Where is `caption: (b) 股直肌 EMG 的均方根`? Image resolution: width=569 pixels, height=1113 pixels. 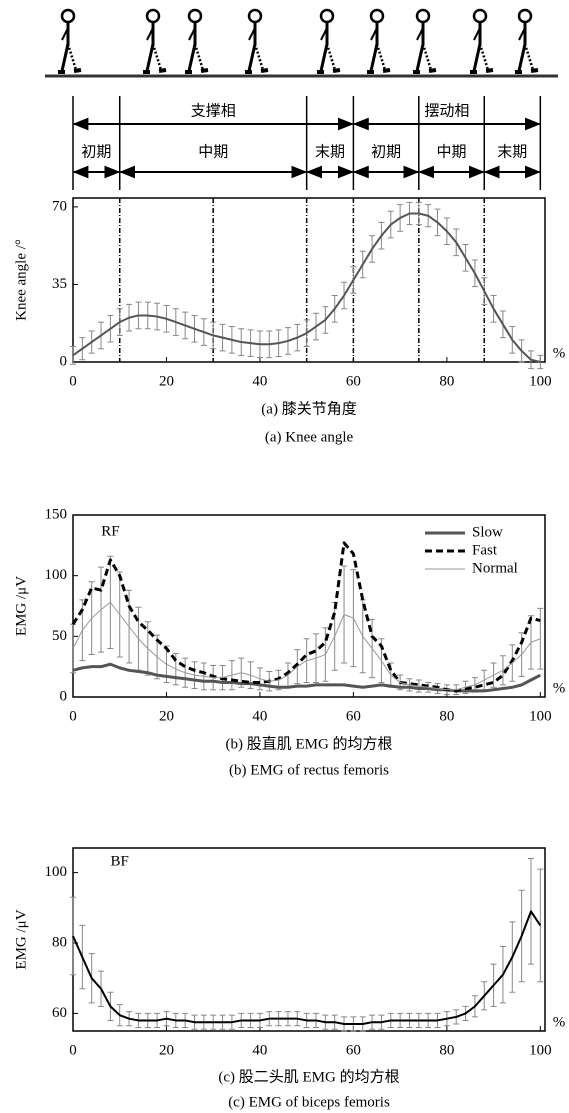 caption: (b) 股直肌 EMG 的均方根 is located at coordinates (308, 743).